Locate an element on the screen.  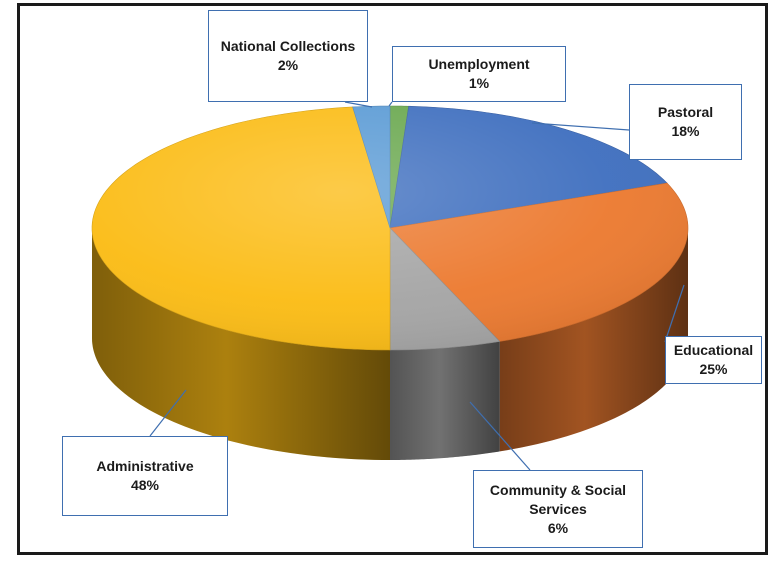
pie-side-shade-educational is located at coordinates (593, 340).